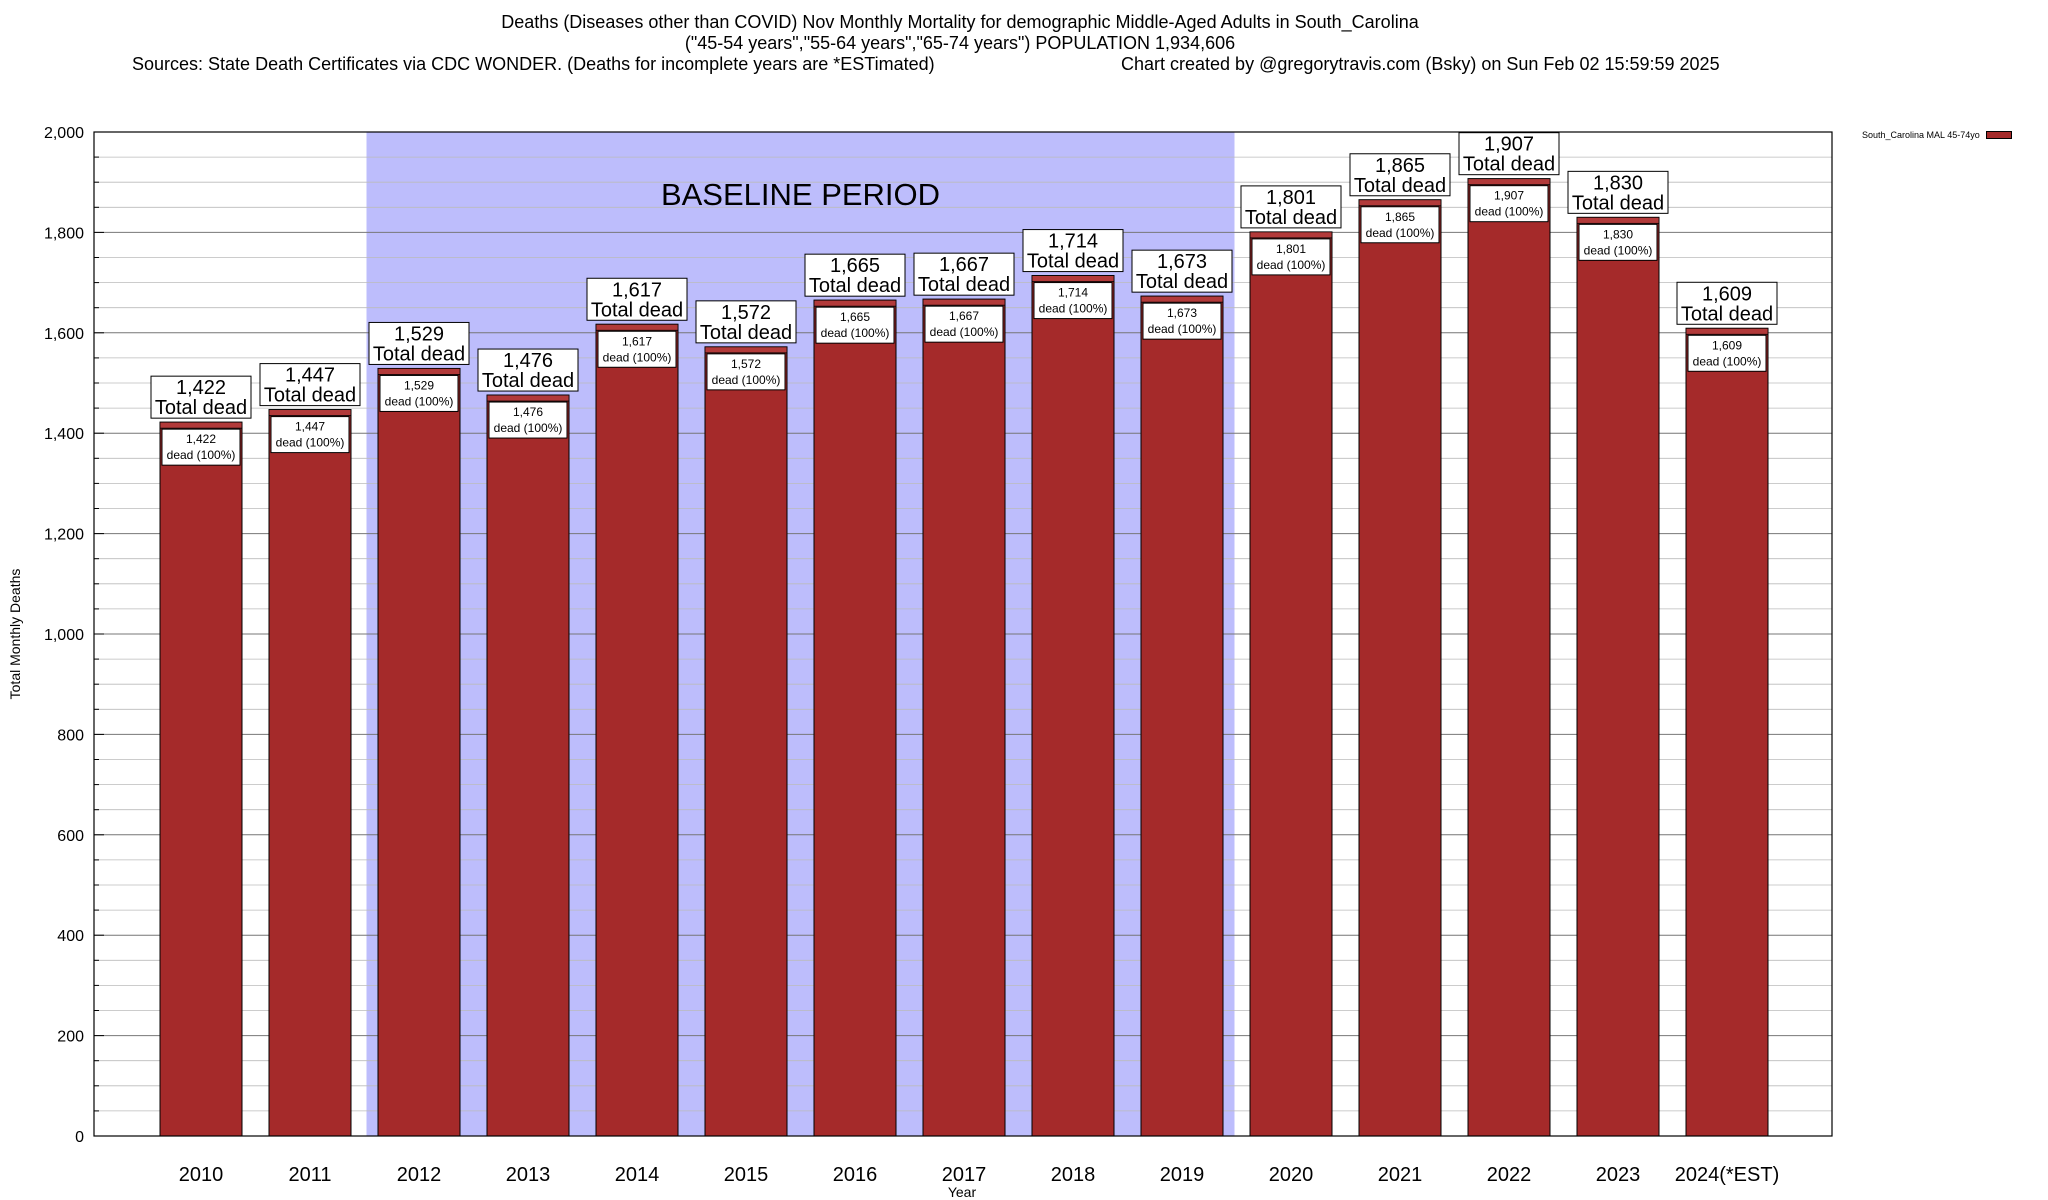  I want to click on bar-cap-2020, so click(1291, 235).